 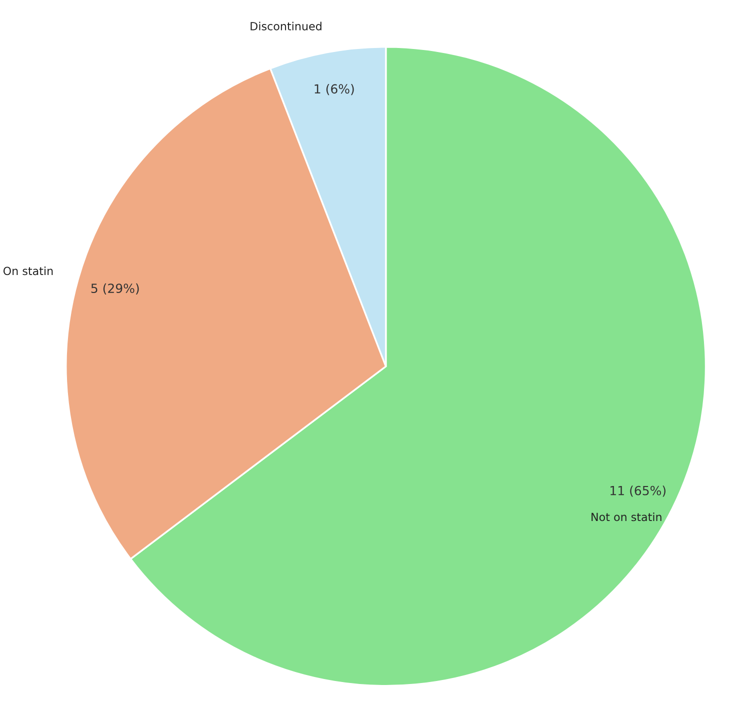 What do you see at coordinates (115, 289) in the screenshot?
I see `data-label: 5 (29%)` at bounding box center [115, 289].